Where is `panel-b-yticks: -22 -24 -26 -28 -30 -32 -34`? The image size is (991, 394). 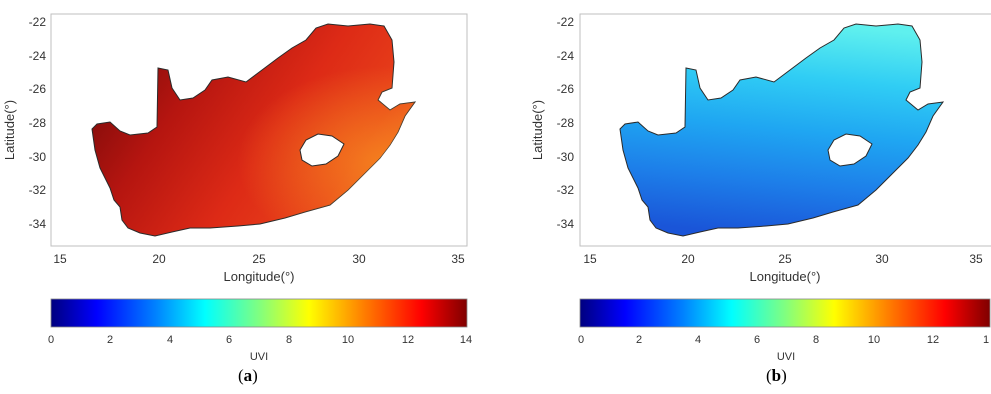 panel-b-yticks: -22 -24 -26 -28 -30 -32 -34 is located at coordinates (566, 123).